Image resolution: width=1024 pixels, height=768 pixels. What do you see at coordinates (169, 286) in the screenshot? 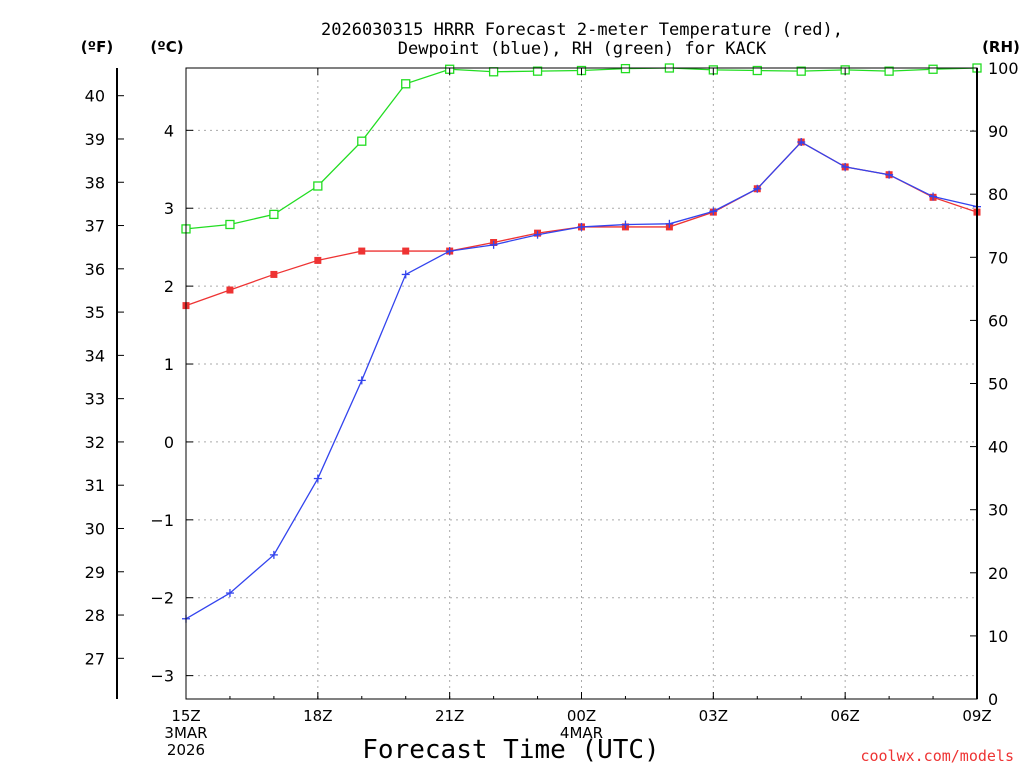
I see `celsius-tick-label: 2` at bounding box center [169, 286].